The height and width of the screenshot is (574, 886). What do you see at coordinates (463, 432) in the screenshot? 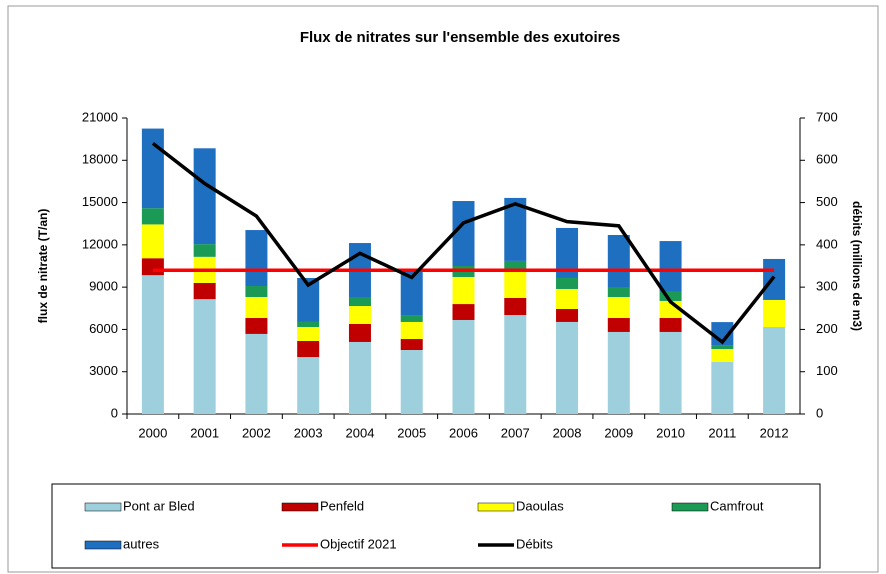
I see `x-tick-label: 2006` at bounding box center [463, 432].